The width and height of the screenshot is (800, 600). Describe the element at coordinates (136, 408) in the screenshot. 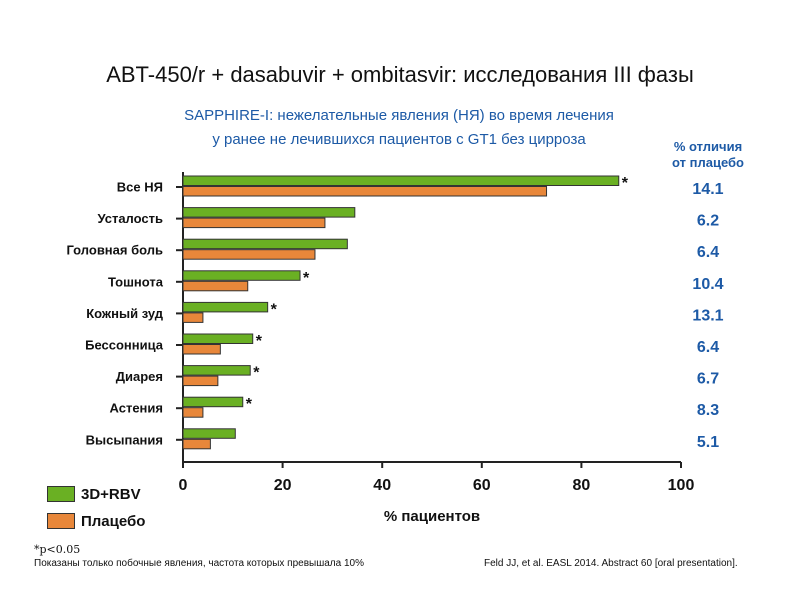

I see `category-label: Астения` at that location.